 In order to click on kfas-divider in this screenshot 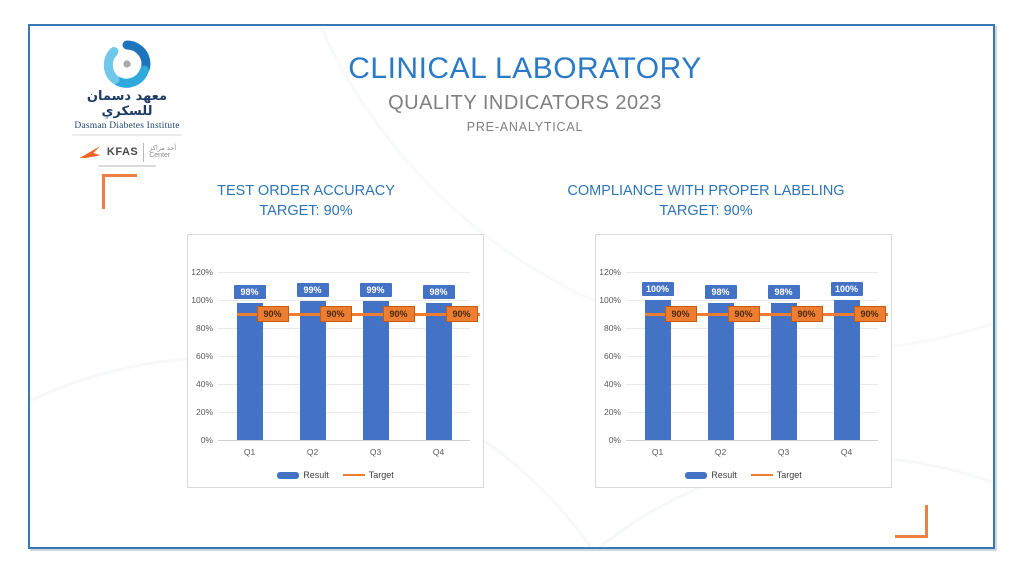, I will do `click(144, 152)`.